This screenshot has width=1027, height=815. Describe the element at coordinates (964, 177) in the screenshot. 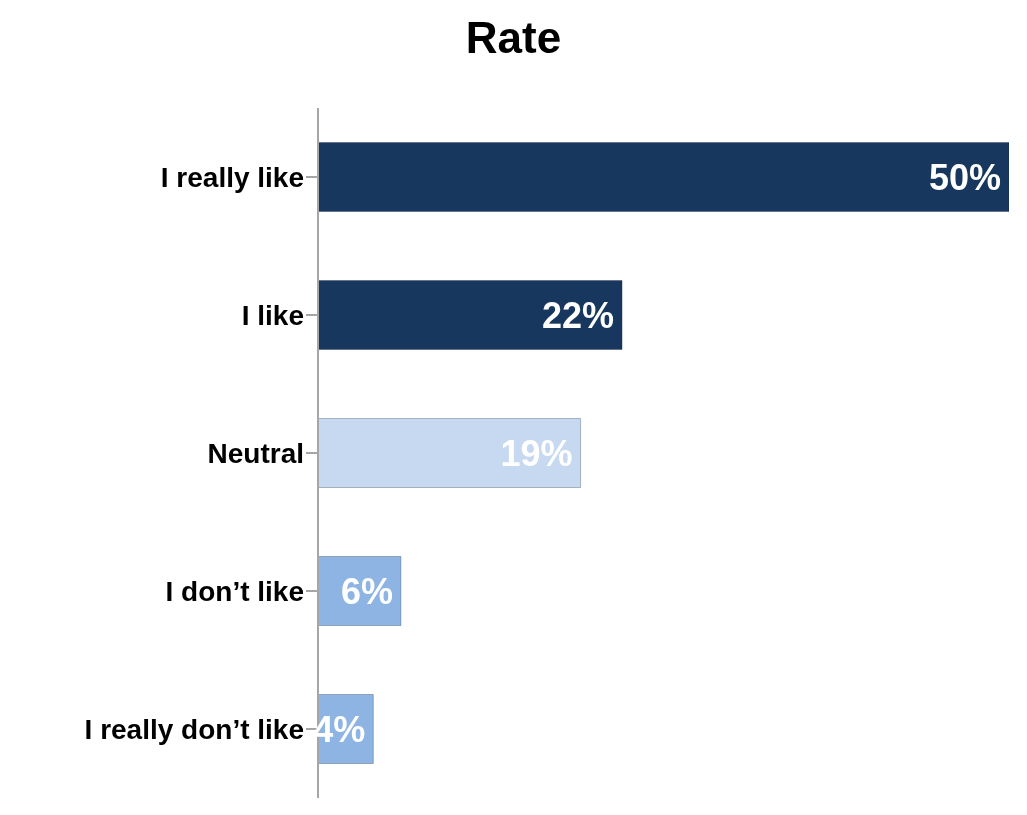

I see `data-label: 50%` at that location.